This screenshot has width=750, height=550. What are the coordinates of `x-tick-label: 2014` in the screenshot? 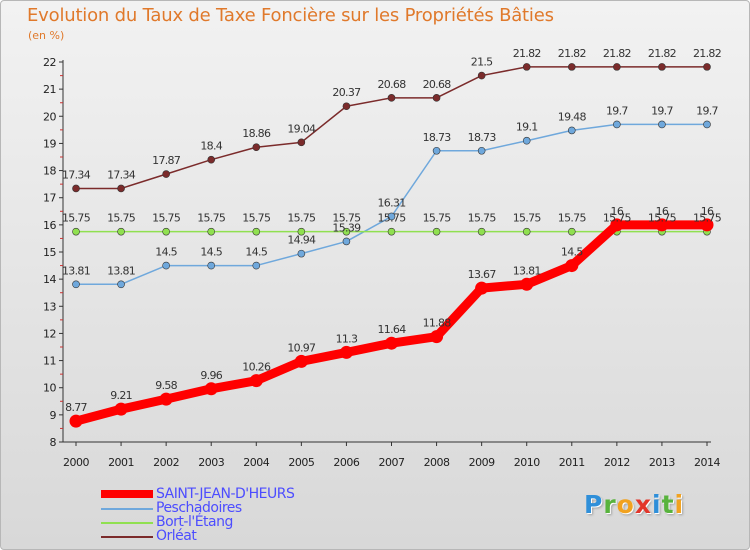 It's located at (707, 462).